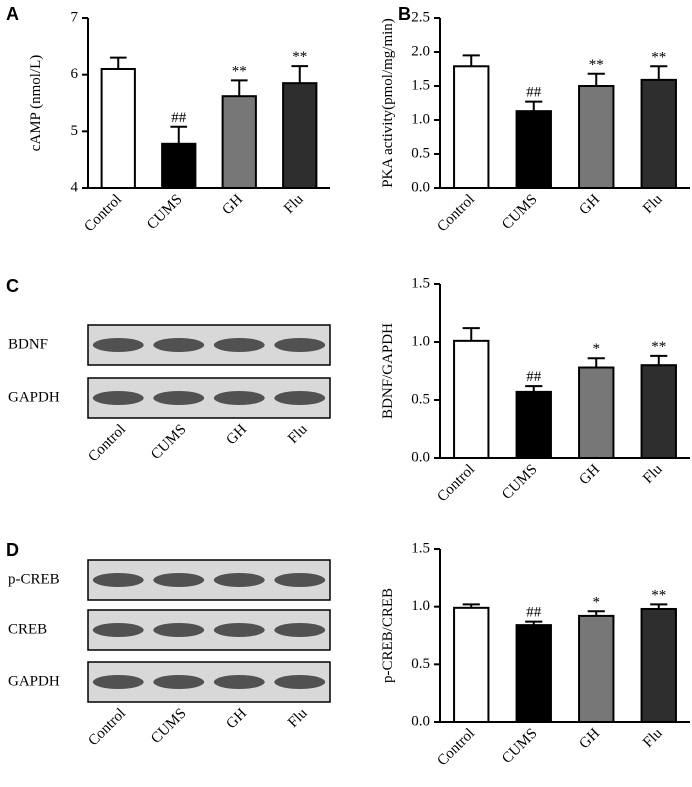 This screenshot has width=692, height=787. I want to click on panel-letter: D, so click(12, 550).